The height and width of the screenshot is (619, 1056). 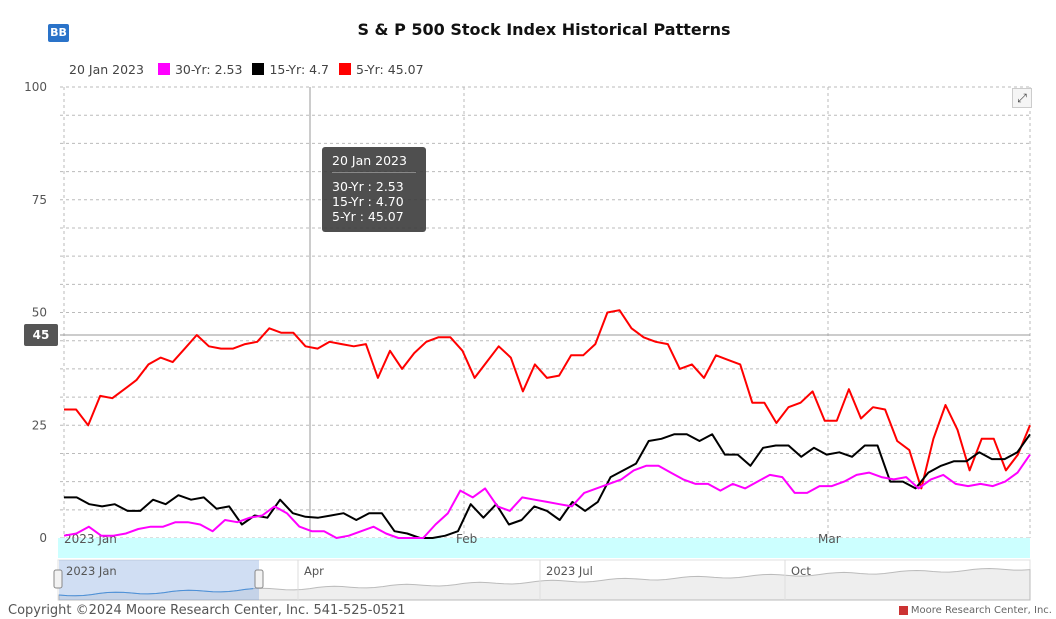 I want to click on navigator-labels: 2023 Jan Apr 2023 Jul Oct, so click(x=438, y=580).